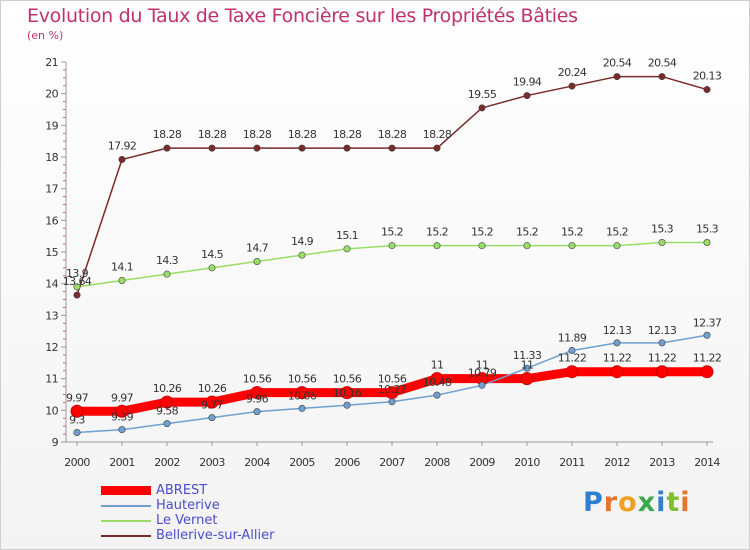 The image size is (750, 550). What do you see at coordinates (212, 148) in the screenshot?
I see `point-bellerive-sur-allier-2003` at bounding box center [212, 148].